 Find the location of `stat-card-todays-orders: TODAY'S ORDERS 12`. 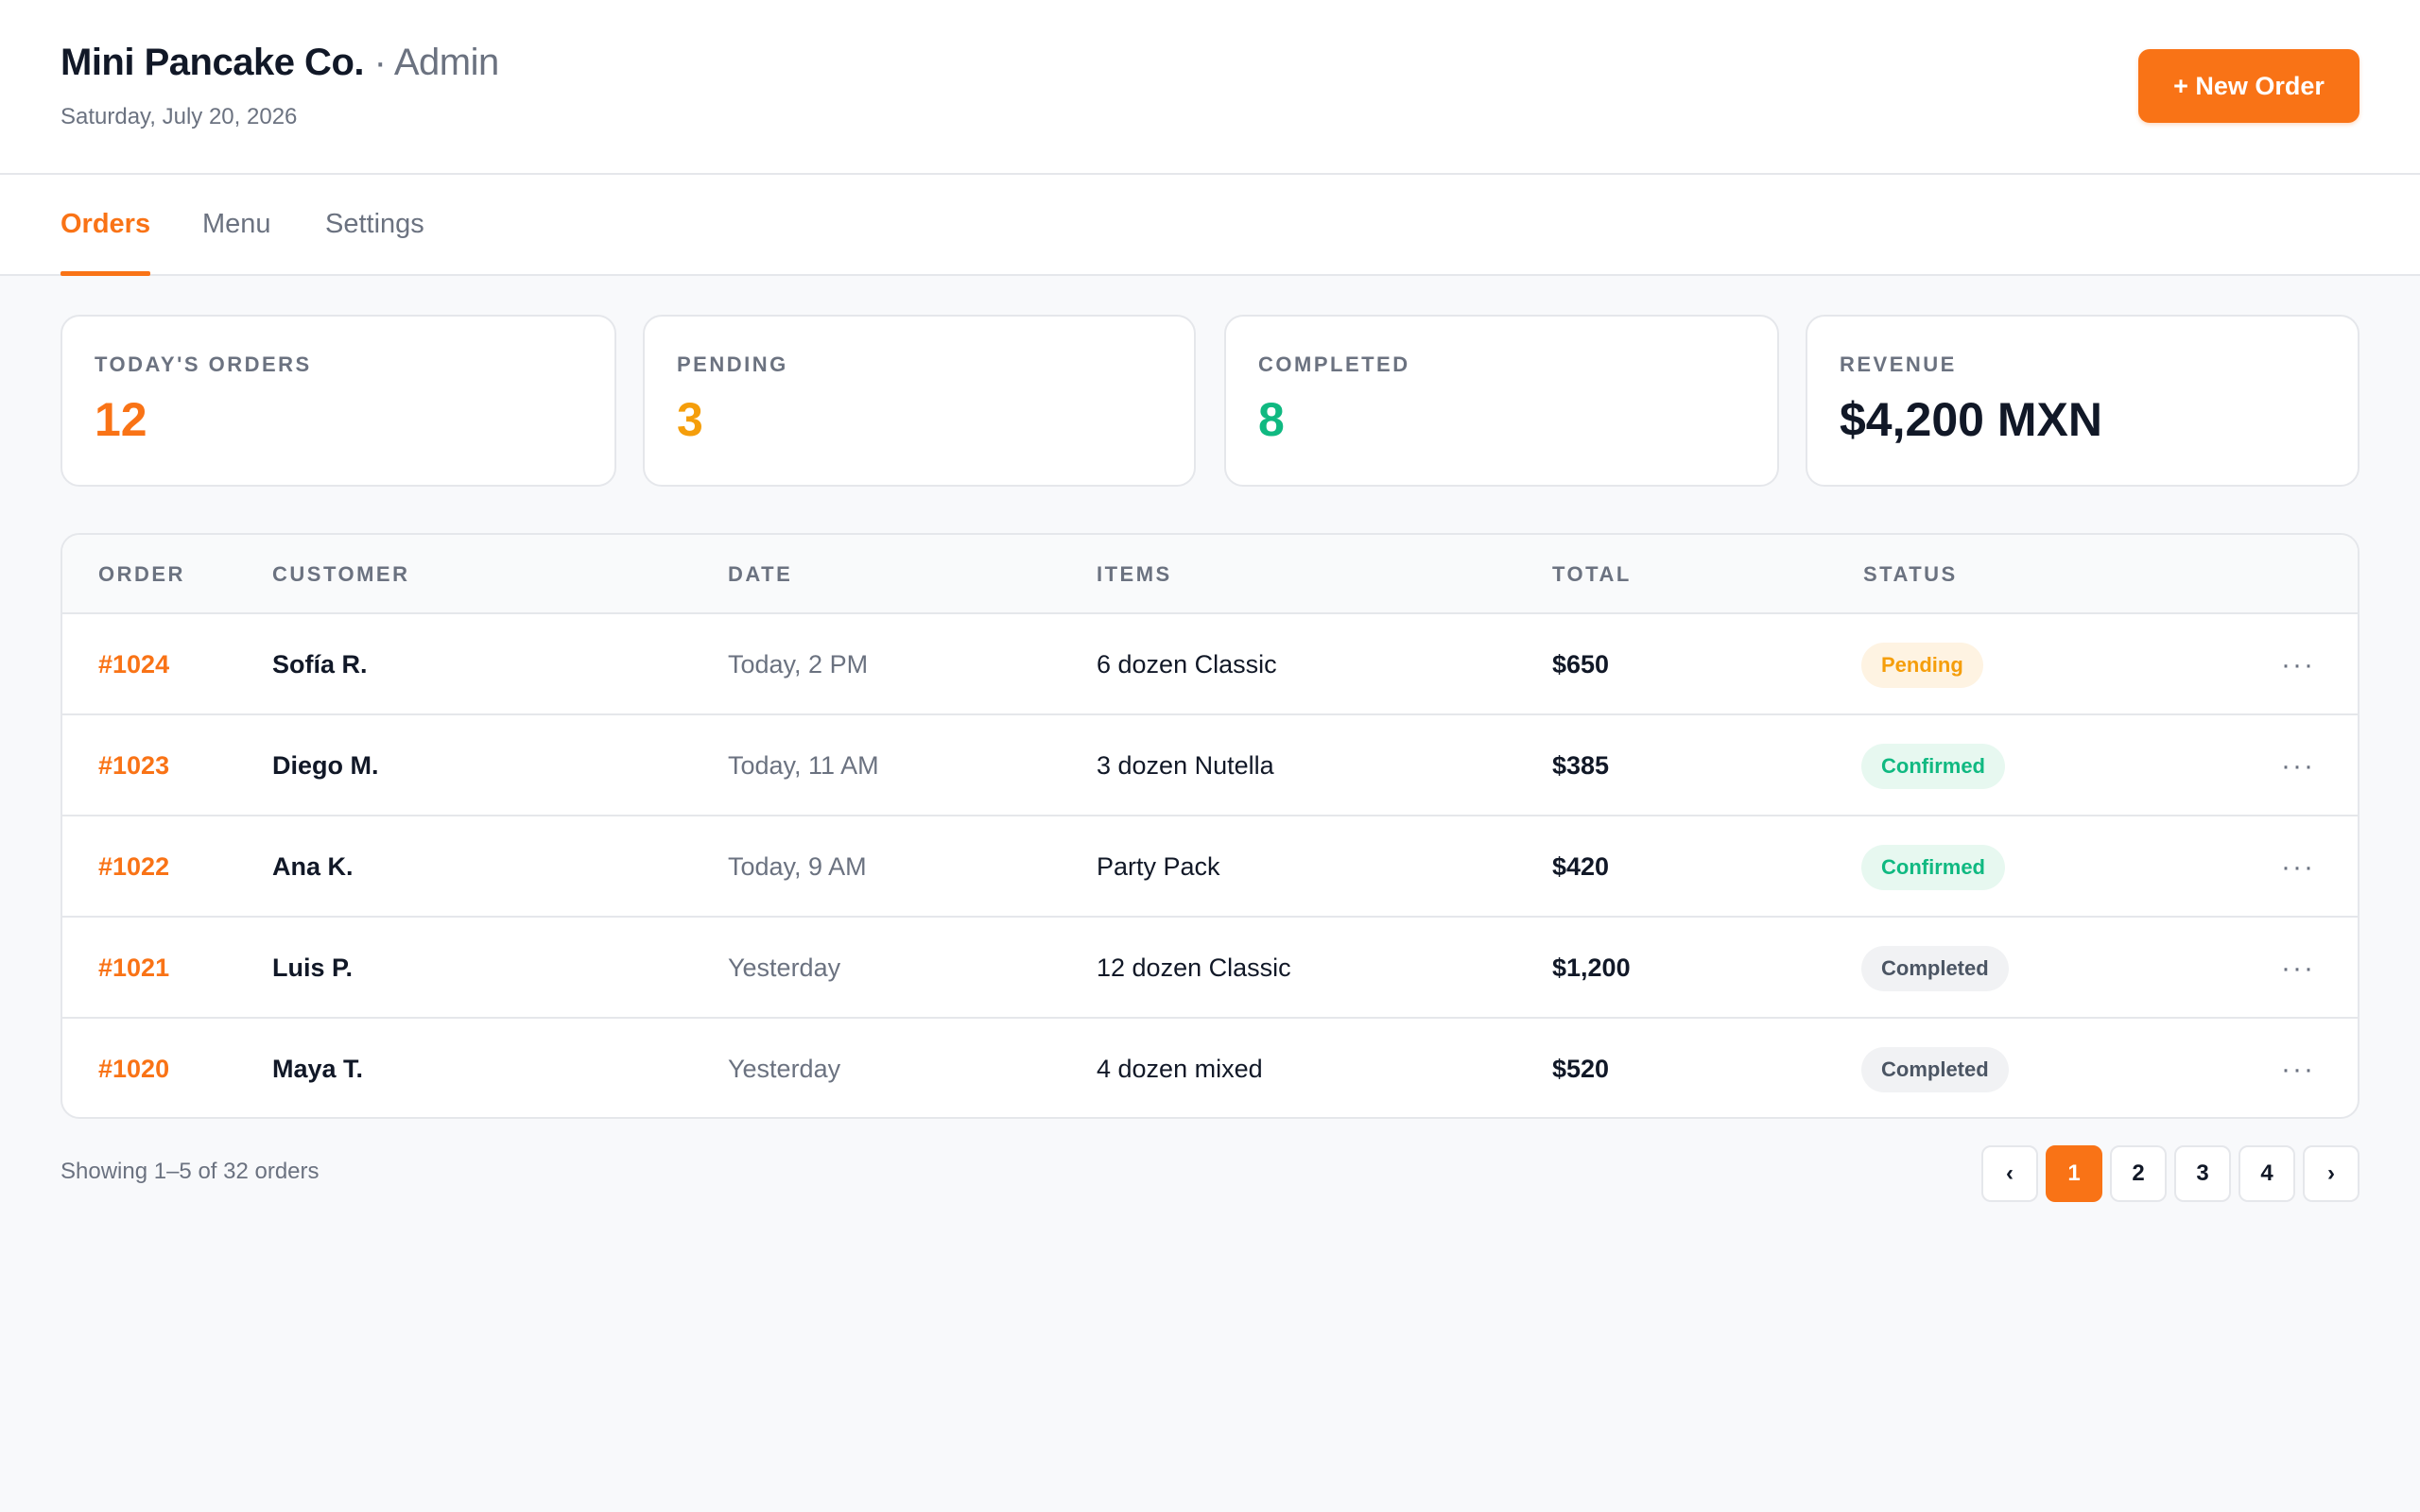

stat-card-todays-orders: TODAY'S ORDERS 12 is located at coordinates (338, 401).